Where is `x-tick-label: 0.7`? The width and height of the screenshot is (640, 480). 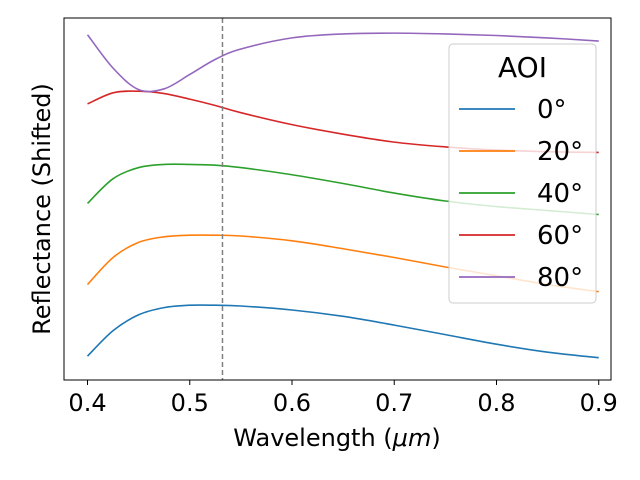
x-tick-label: 0.7 is located at coordinates (394, 403).